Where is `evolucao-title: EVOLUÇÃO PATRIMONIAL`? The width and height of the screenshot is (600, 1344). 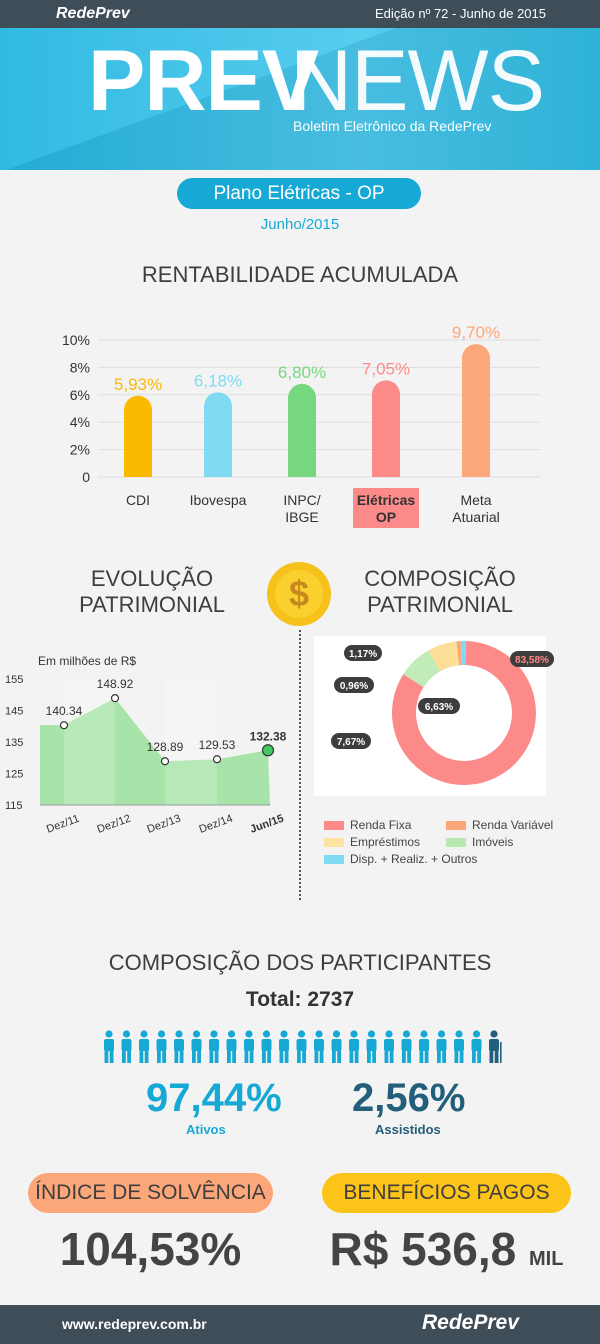
evolucao-title: EVOLUÇÃO PATRIMONIAL is located at coordinates (152, 592).